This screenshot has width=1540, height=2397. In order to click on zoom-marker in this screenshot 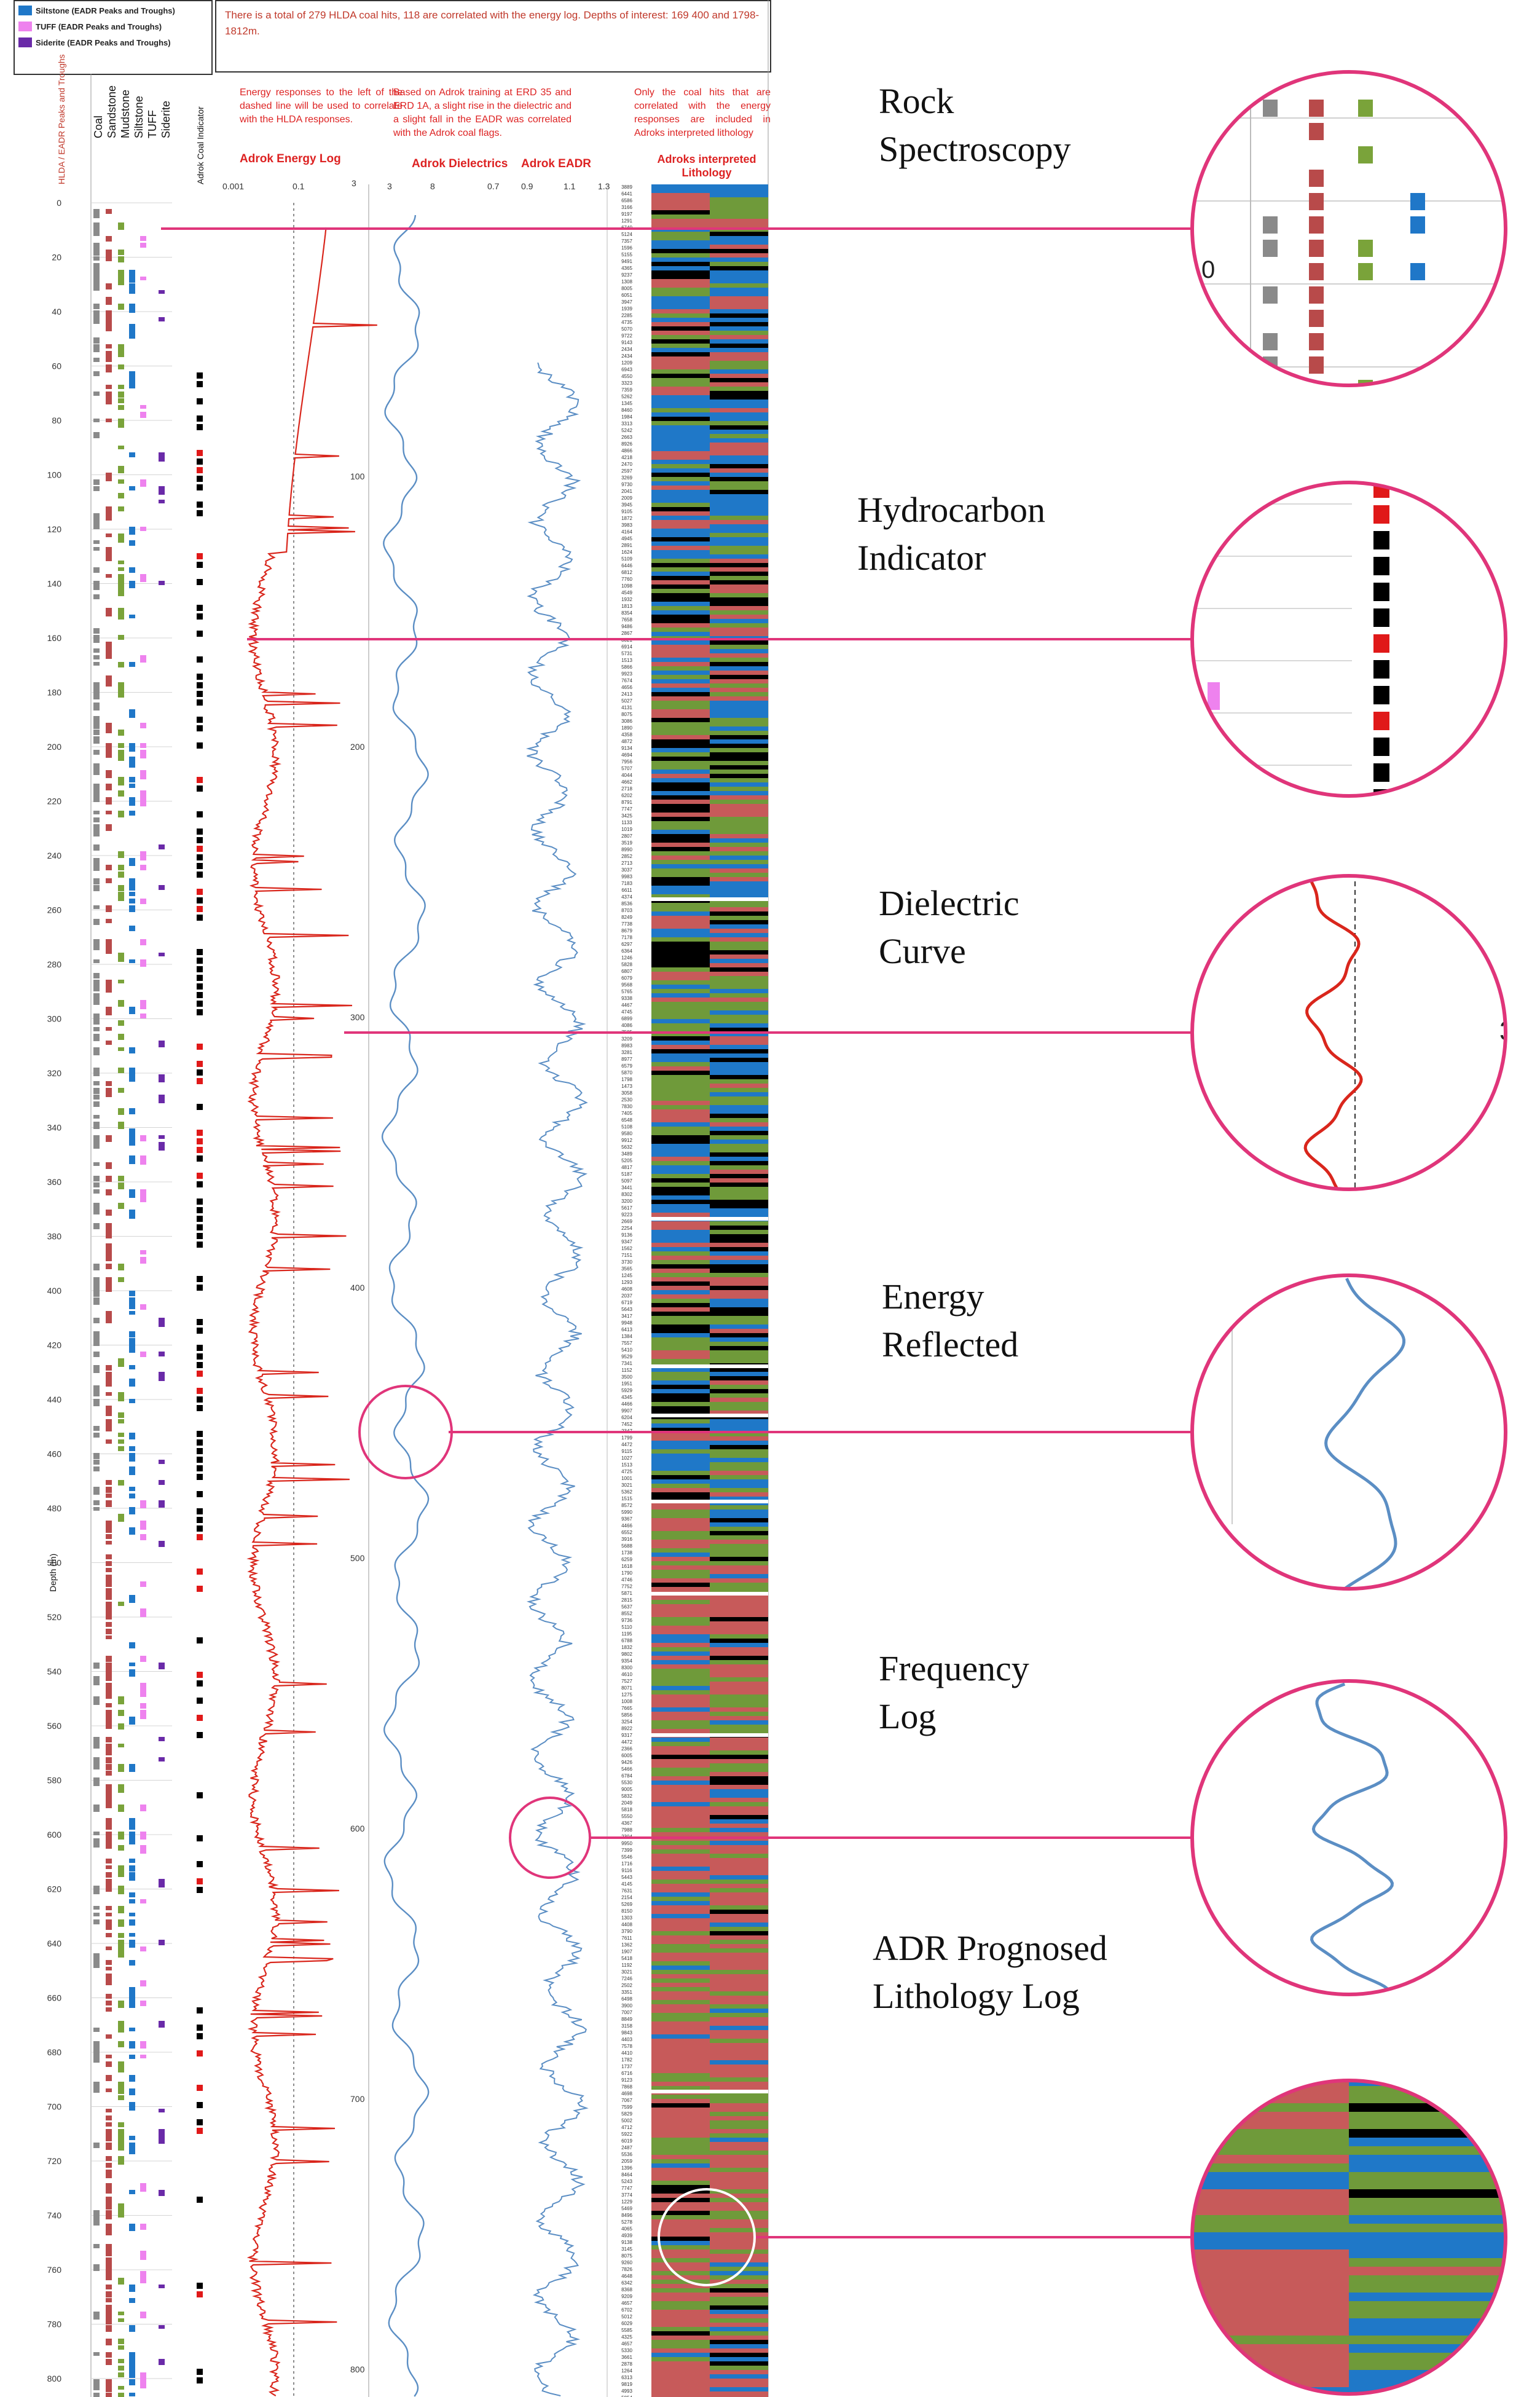, I will do `click(1316, 131)`.